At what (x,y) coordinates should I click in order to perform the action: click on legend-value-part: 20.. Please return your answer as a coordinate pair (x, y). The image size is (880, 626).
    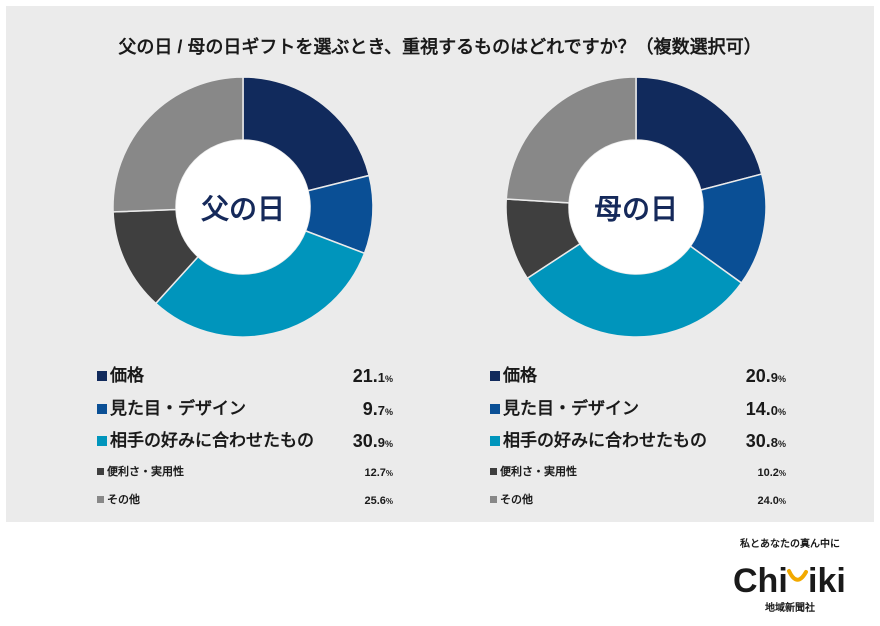
    Looking at the image, I should click on (758, 376).